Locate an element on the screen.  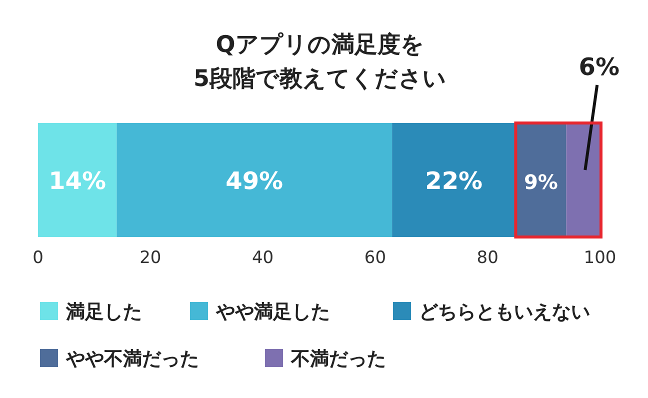
legend-label: 満足した is located at coordinates (103, 312).